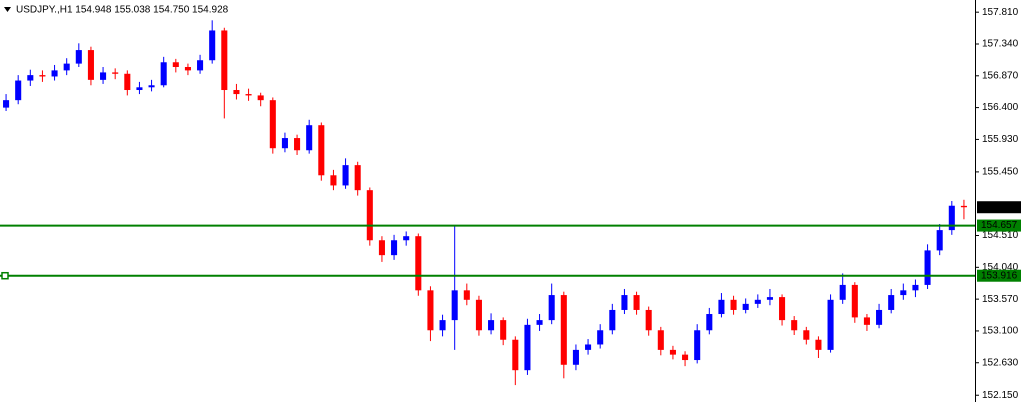 This screenshot has width=1024, height=402. Describe the element at coordinates (1000, 267) in the screenshot. I see `y-tick-label: 154.040` at that location.